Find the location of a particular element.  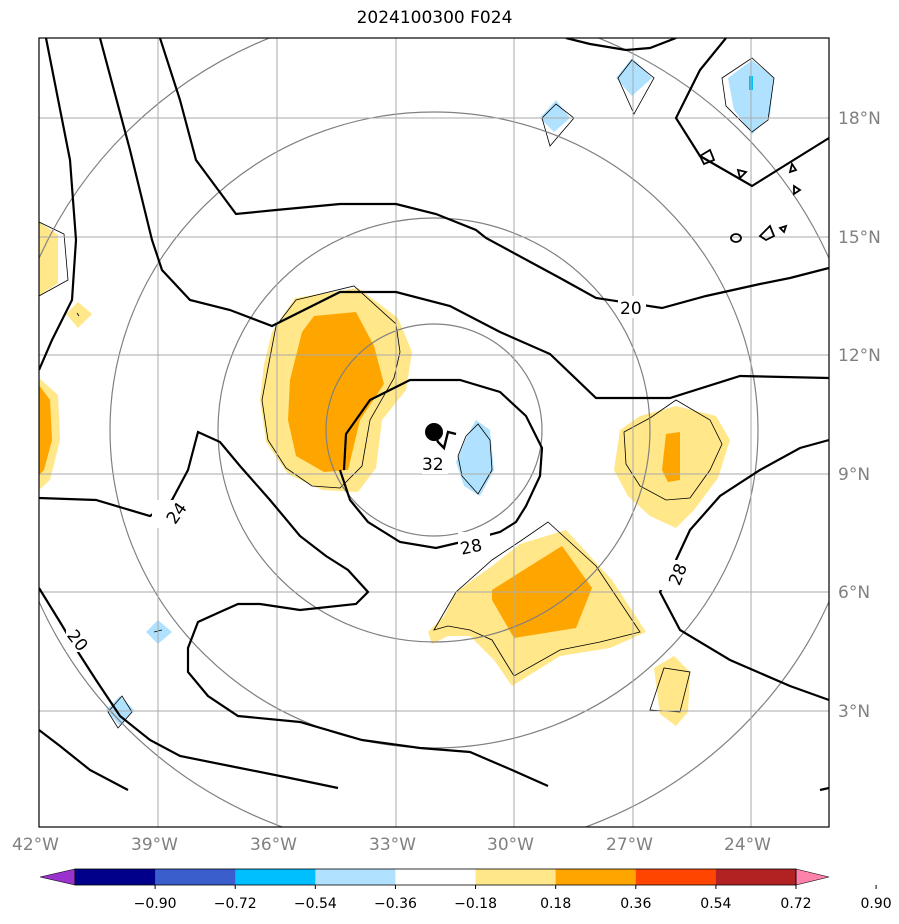

colorbar-label: −0.72 is located at coordinates (235, 904).